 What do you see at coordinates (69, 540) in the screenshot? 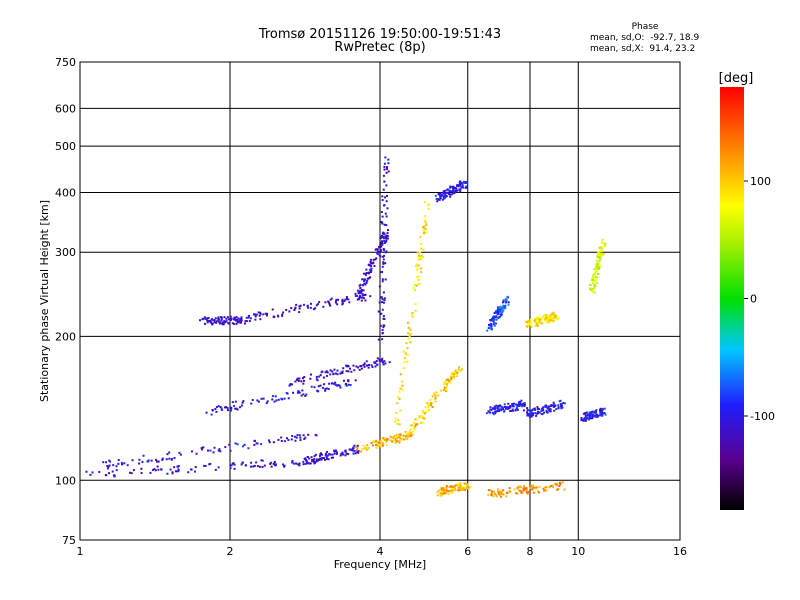
I see `y-tick-label: 75` at bounding box center [69, 540].